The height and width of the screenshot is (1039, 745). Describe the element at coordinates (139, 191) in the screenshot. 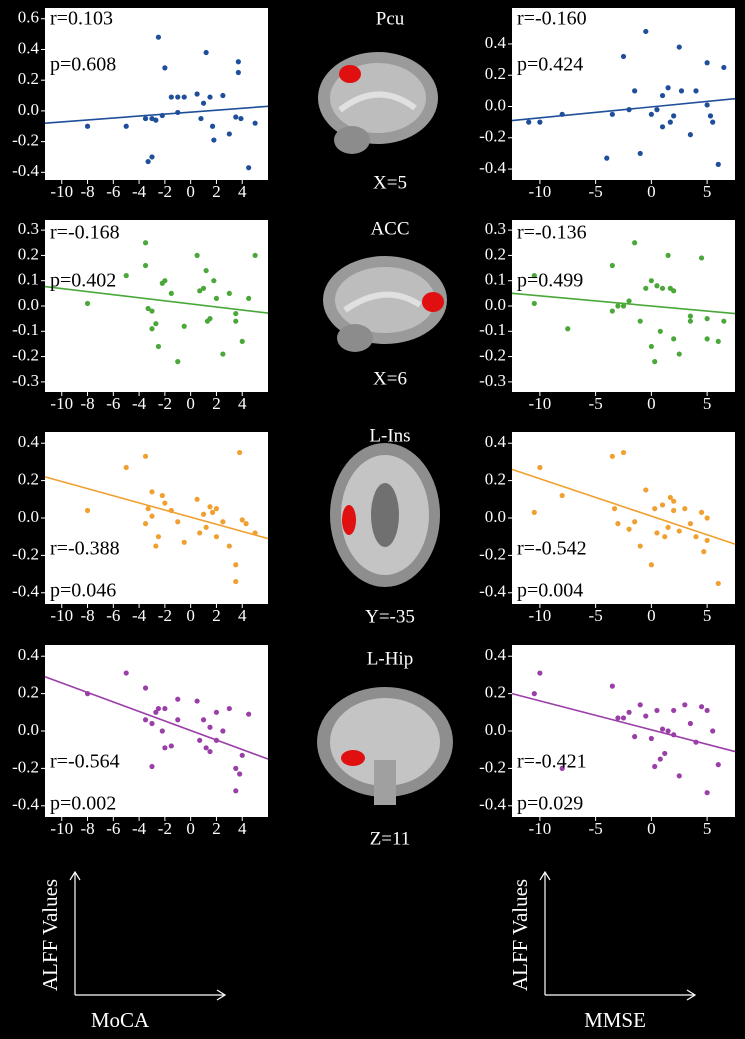

I see `x-tick-label: -4` at that location.